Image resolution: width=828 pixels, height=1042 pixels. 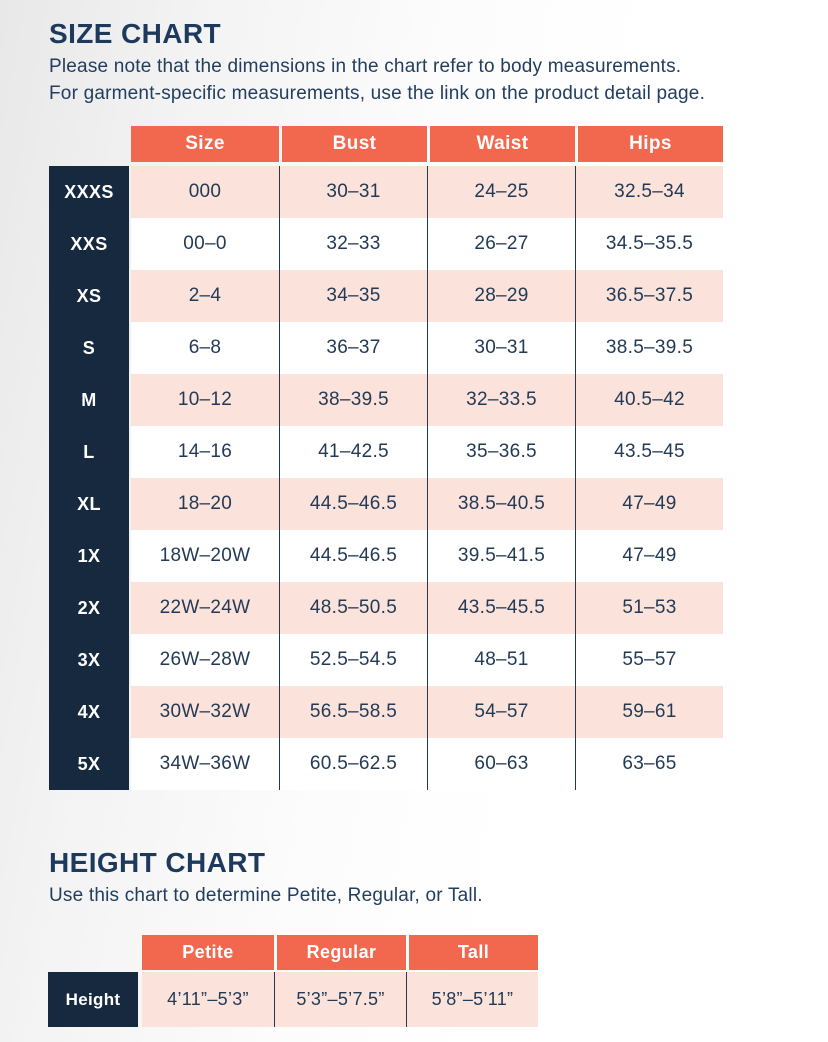 What do you see at coordinates (205, 712) in the screenshot?
I see `size-cell: 30W–32W` at bounding box center [205, 712].